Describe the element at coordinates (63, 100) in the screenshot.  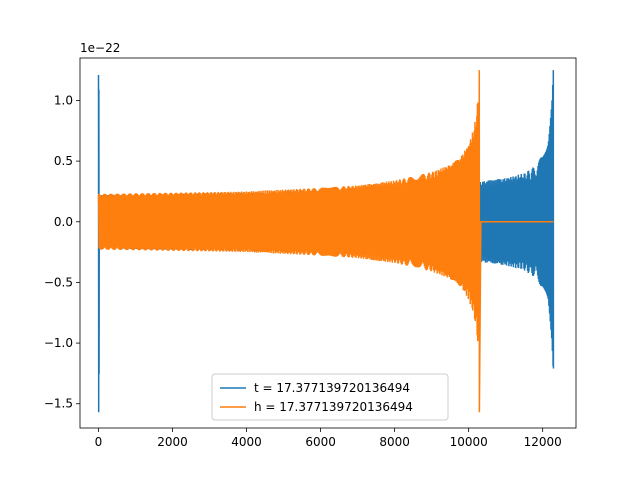
I see `y-tick-label: 1.0` at that location.